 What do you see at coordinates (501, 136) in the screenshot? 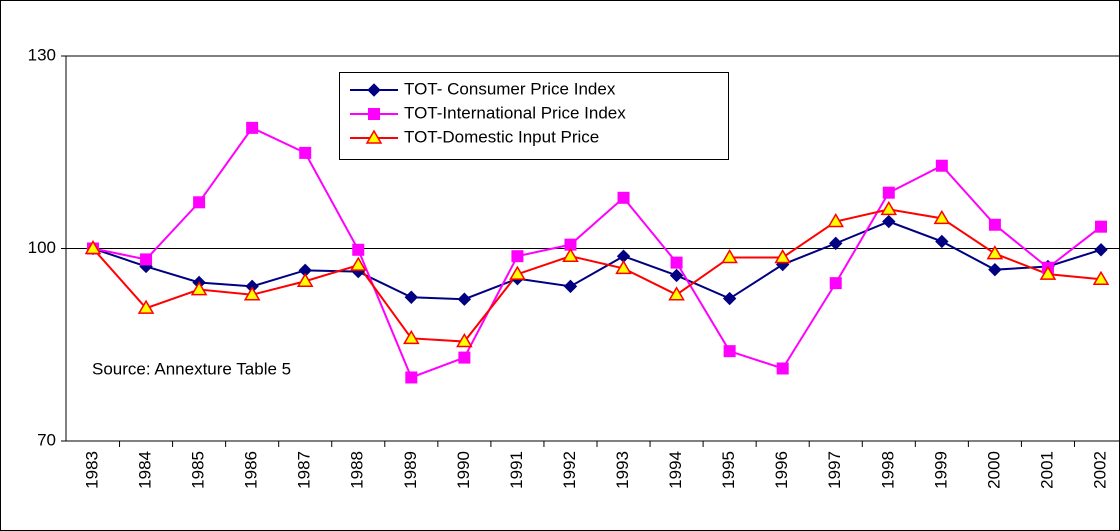
I see `legend-label: TOT-Domestic Input Price` at bounding box center [501, 136].